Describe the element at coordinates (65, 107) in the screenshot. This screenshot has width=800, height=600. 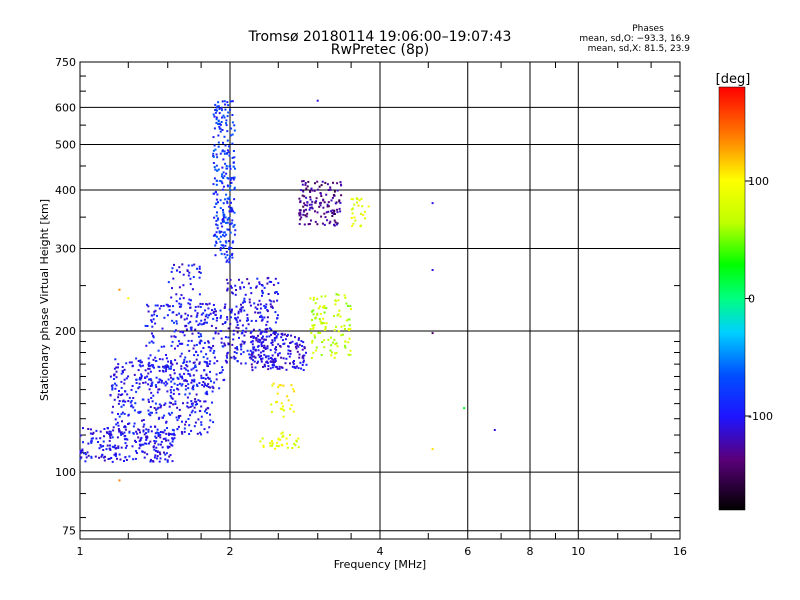
I see `y-tick-label: 600` at that location.